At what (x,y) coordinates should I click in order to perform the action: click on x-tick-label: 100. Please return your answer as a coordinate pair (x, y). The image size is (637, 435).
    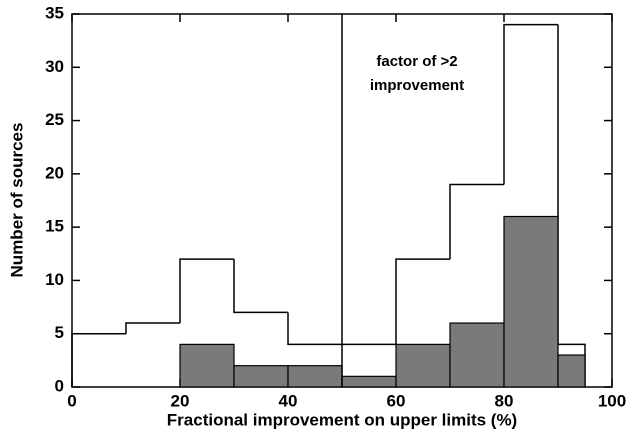
    Looking at the image, I should click on (612, 400).